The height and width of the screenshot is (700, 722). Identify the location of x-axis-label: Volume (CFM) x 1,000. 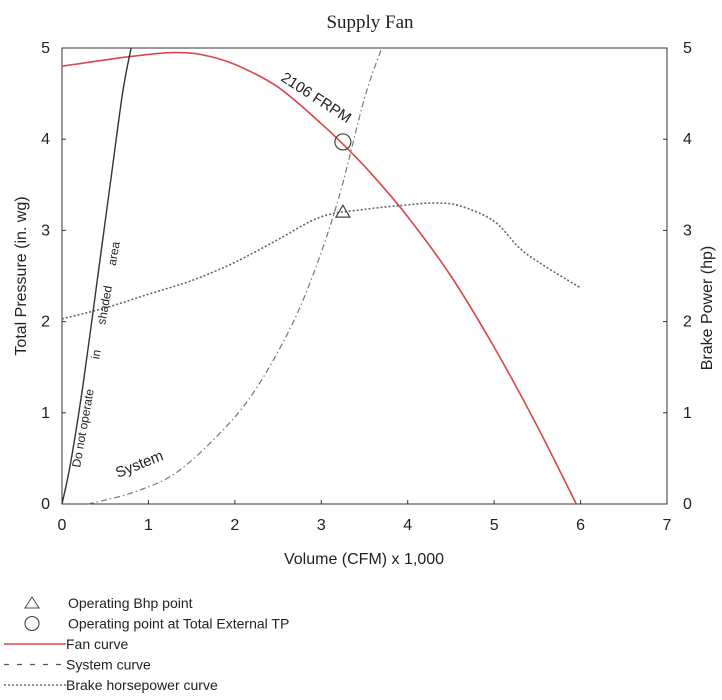
(364, 559).